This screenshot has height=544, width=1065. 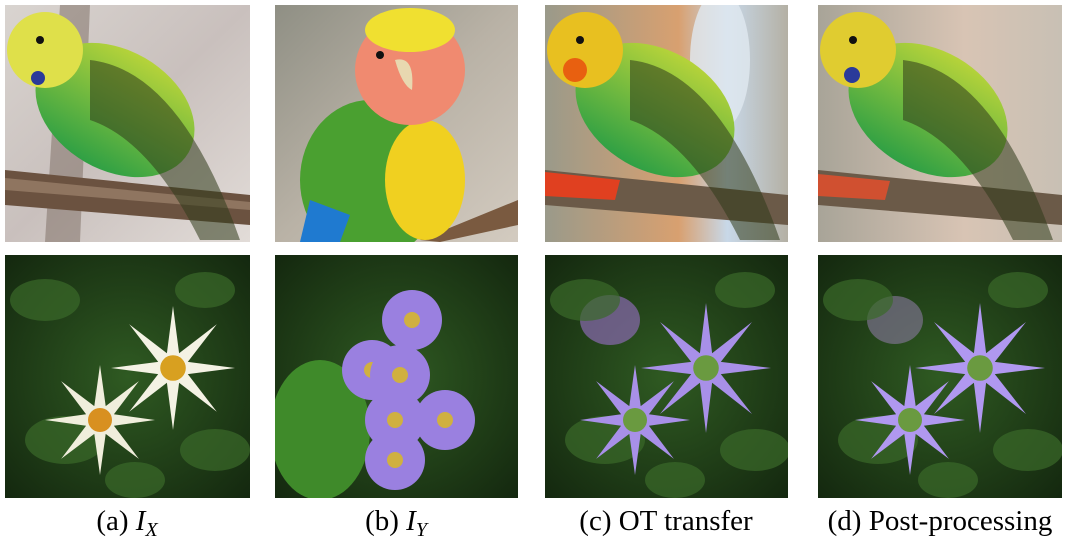 What do you see at coordinates (940, 123) in the screenshot?
I see `image-post-processing` at bounding box center [940, 123].